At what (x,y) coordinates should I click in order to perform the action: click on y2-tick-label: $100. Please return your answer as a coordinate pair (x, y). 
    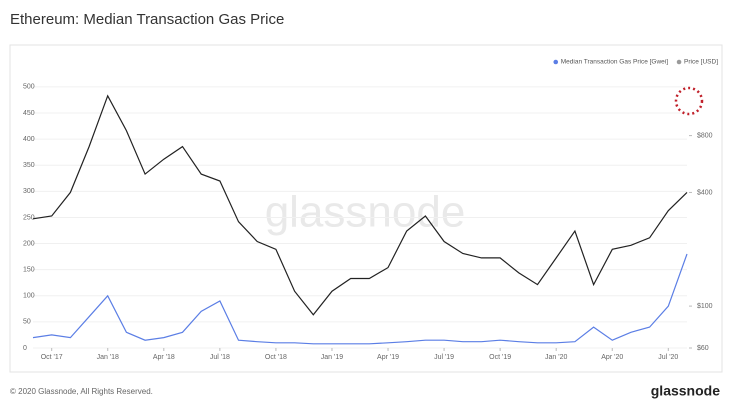
    Looking at the image, I should click on (705, 306).